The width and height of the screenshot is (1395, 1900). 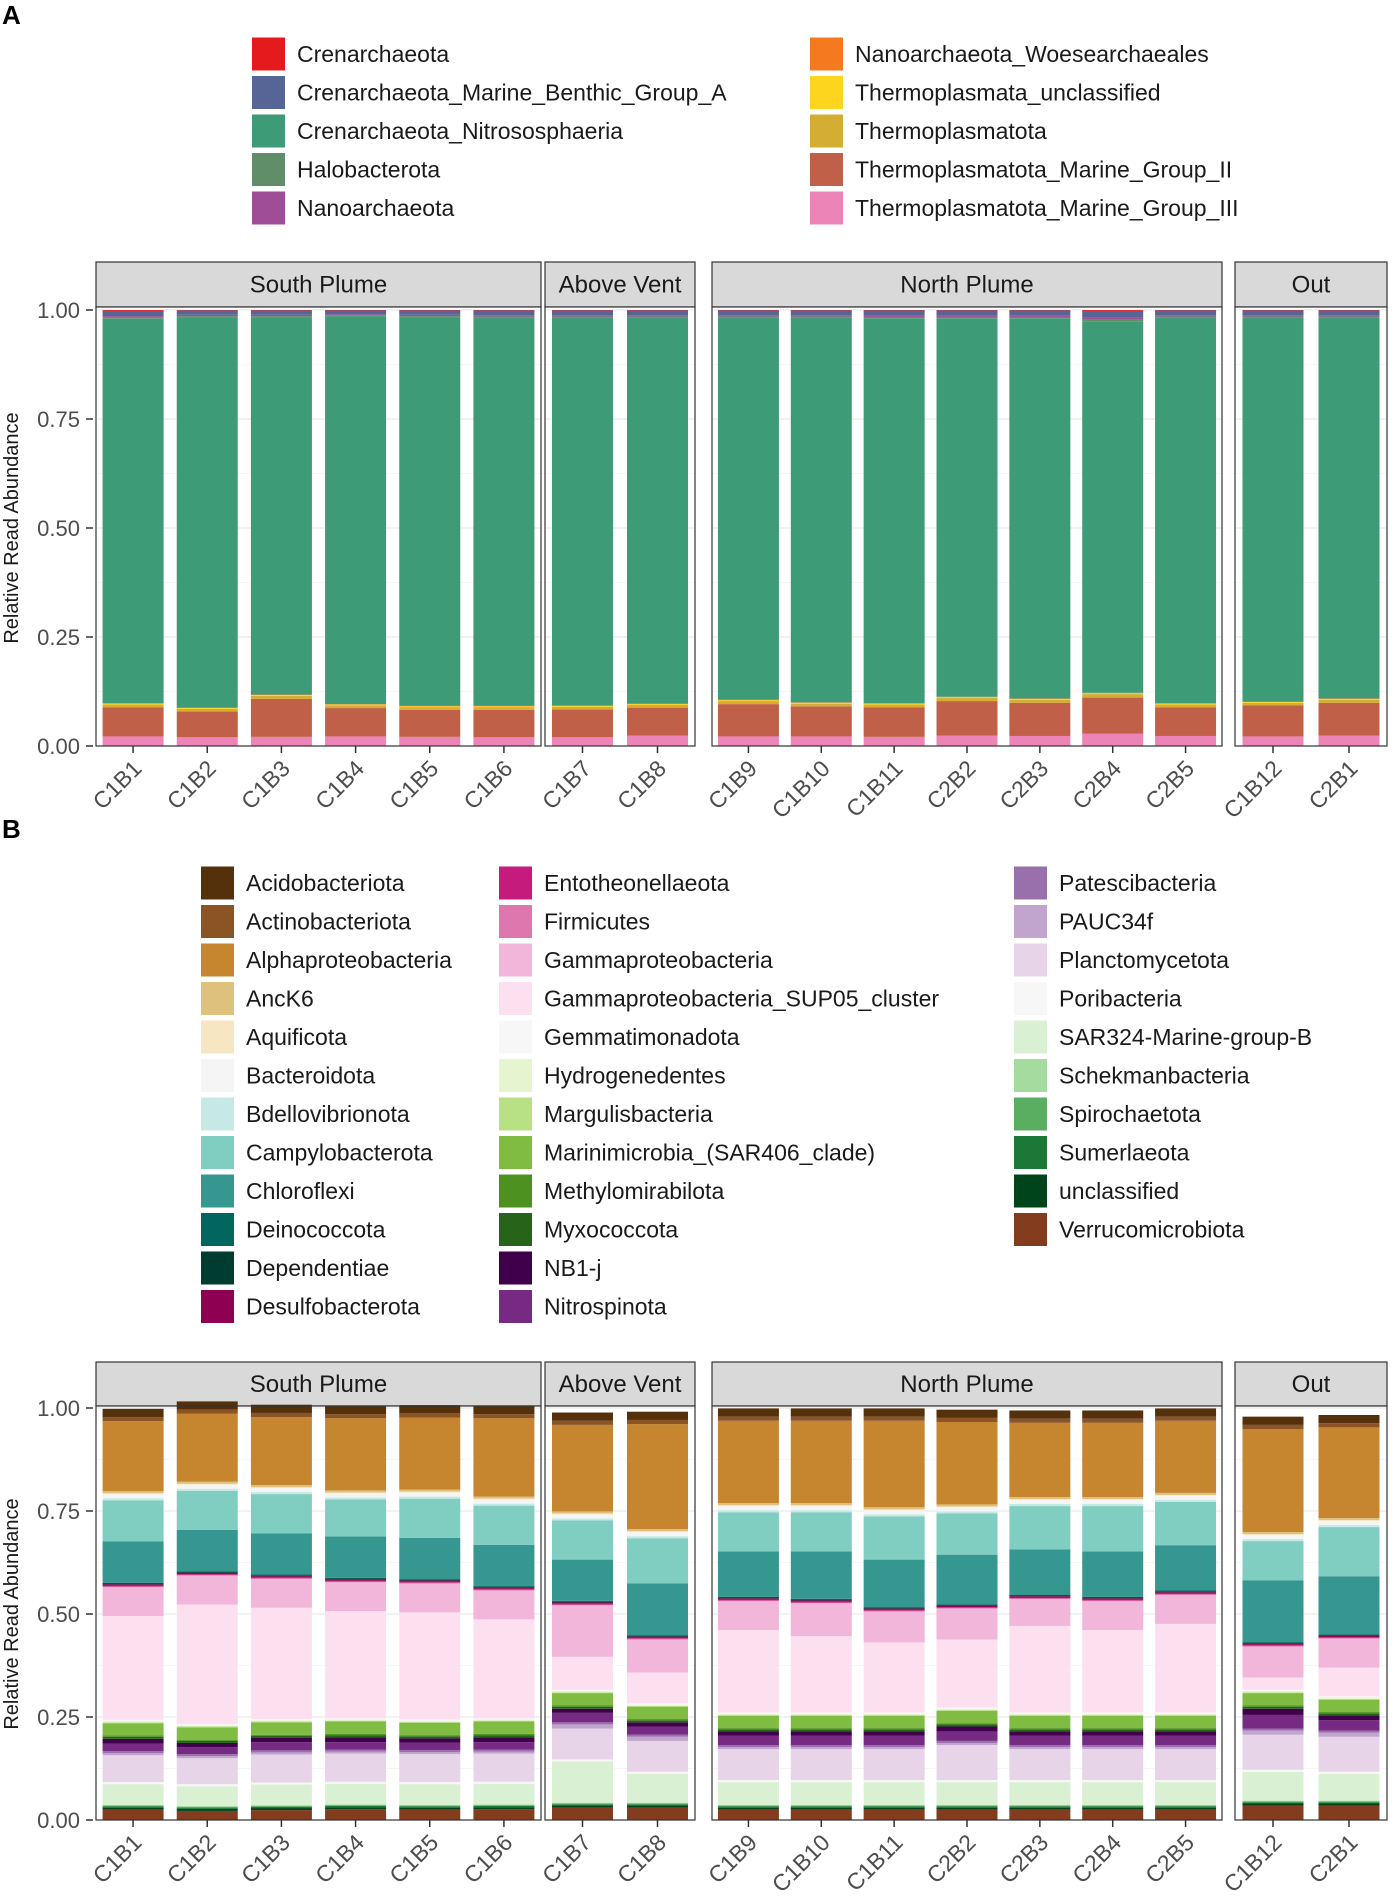 I want to click on bar-C2B4, so click(x=1113, y=528).